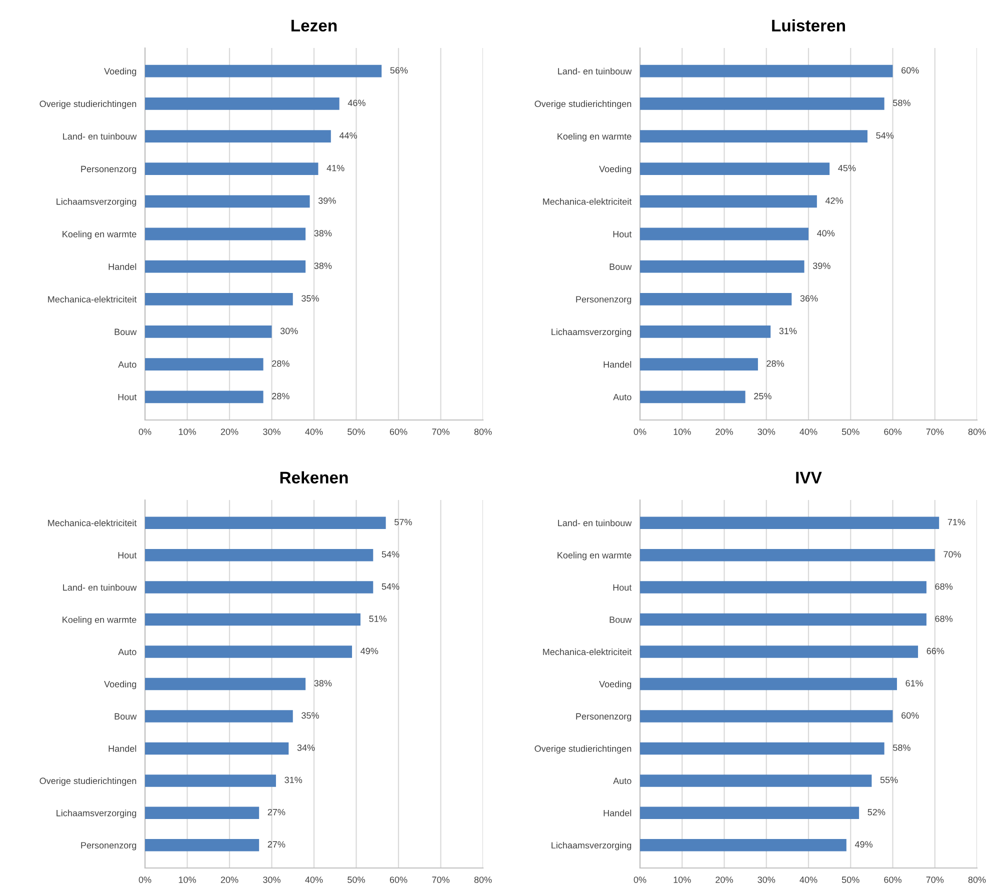 The width and height of the screenshot is (992, 893). Describe the element at coordinates (910, 70) in the screenshot. I see `data-label: 60%` at that location.